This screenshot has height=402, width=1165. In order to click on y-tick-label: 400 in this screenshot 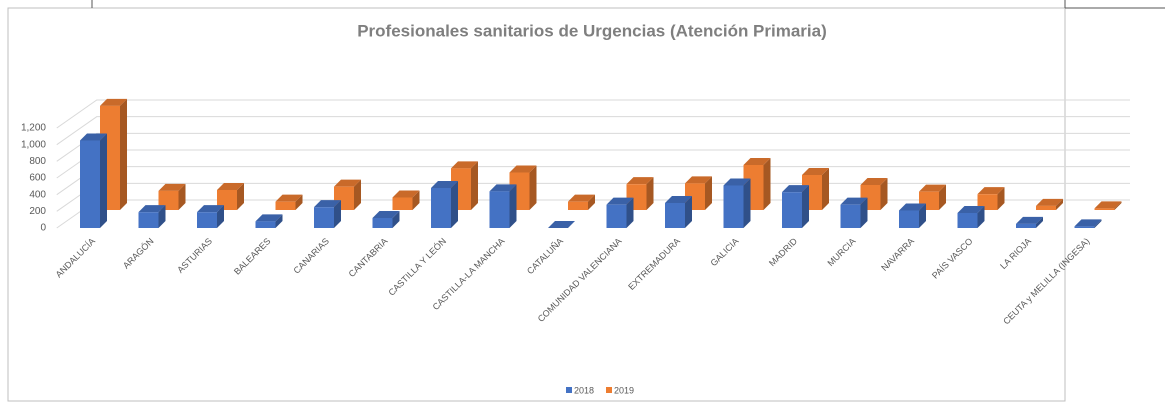, I will do `click(37, 194)`.